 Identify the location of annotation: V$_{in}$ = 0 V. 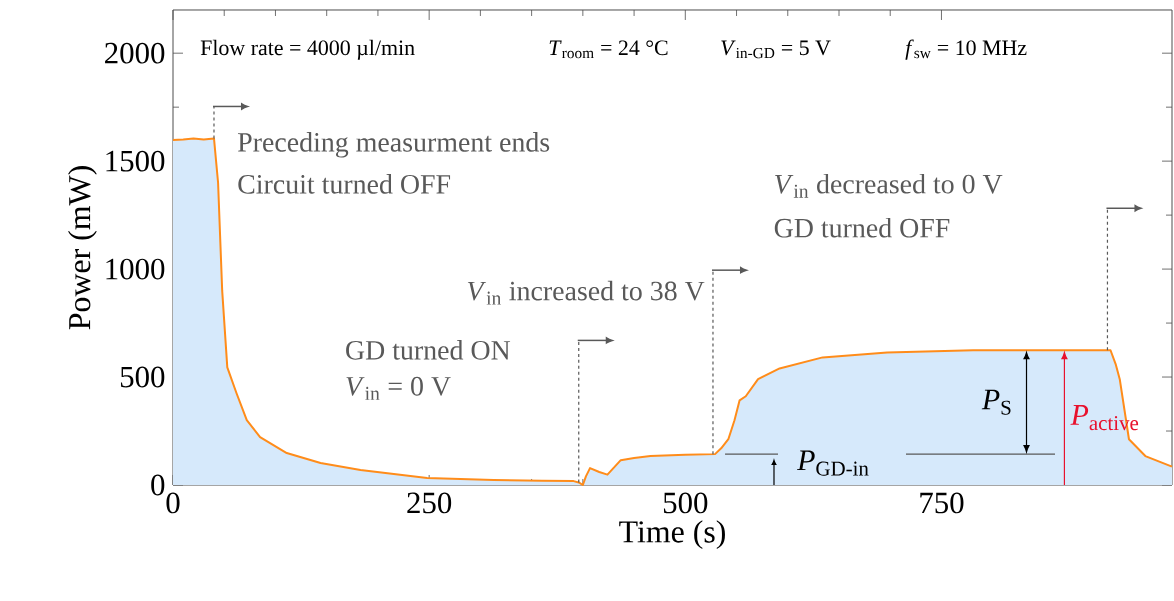
(398, 388).